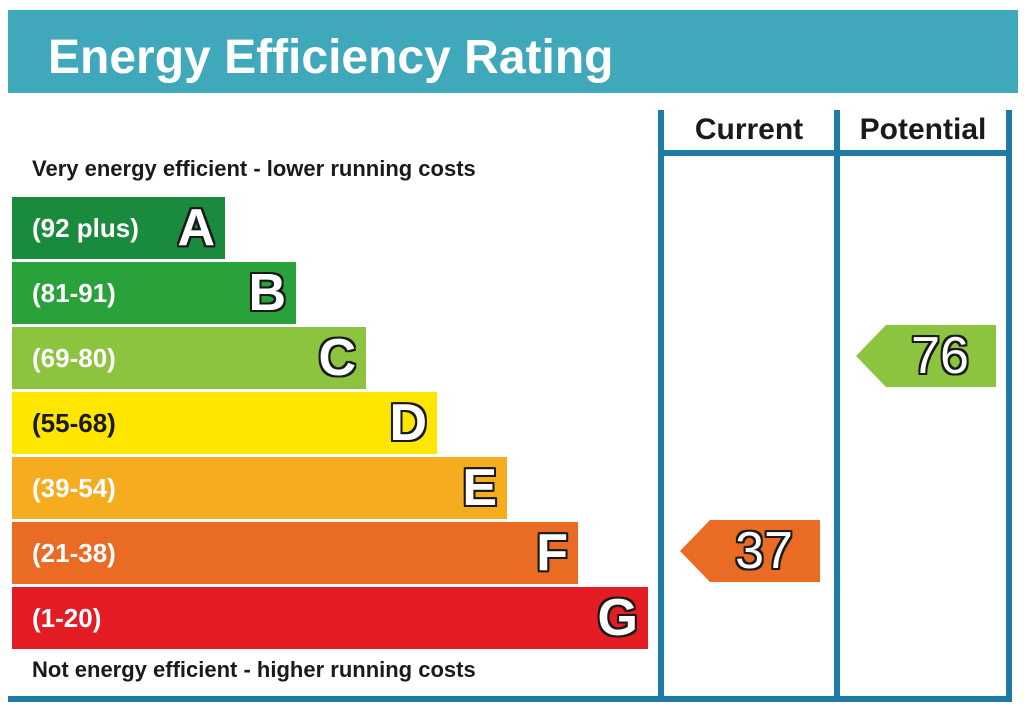 The image size is (1024, 716). What do you see at coordinates (661, 405) in the screenshot?
I see `column-divider-left` at bounding box center [661, 405].